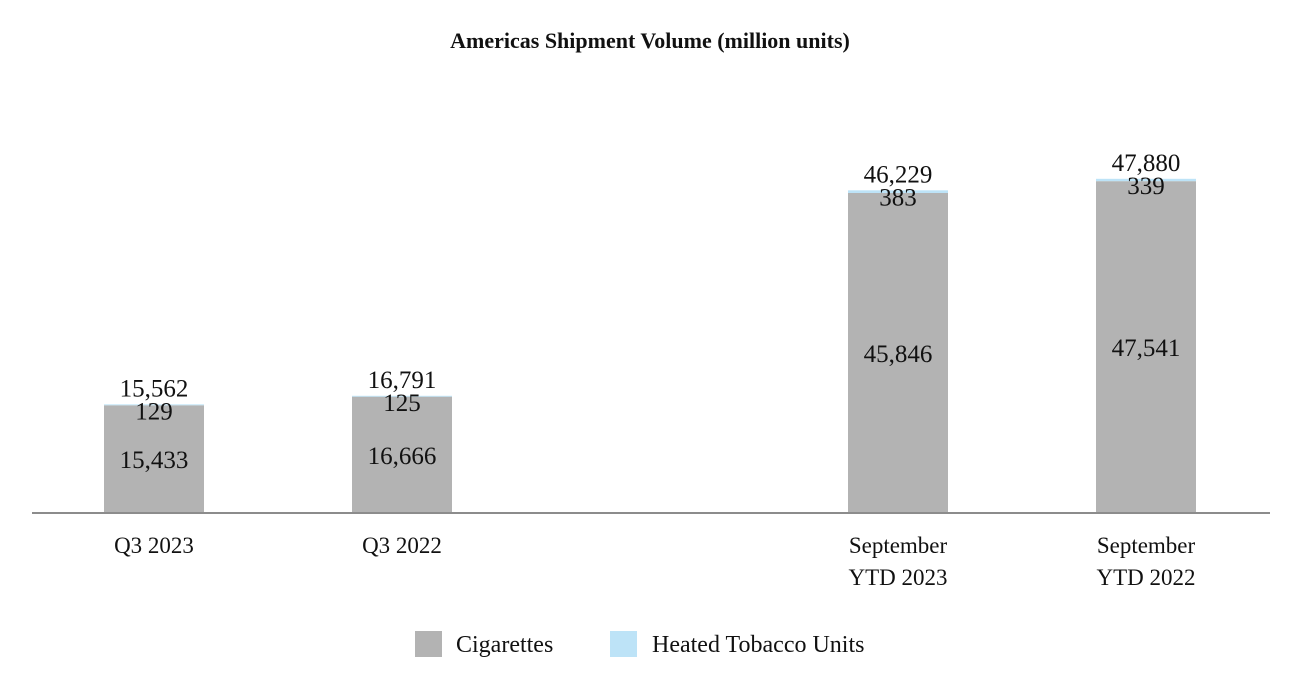 The width and height of the screenshot is (1300, 700). I want to click on legend: Cigarettes Heated Tobacco Units, so click(639, 644).